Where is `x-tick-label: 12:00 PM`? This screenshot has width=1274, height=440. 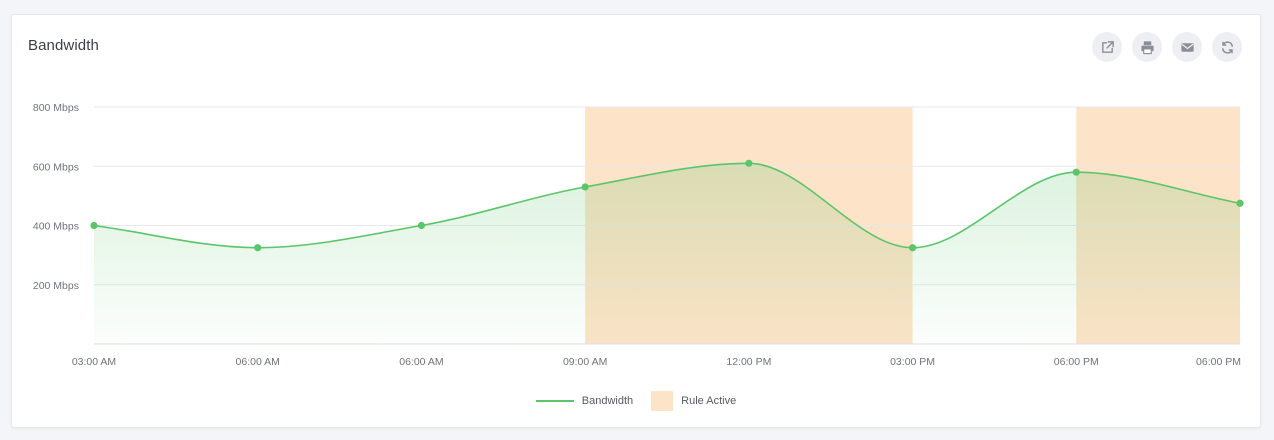
x-tick-label: 12:00 PM is located at coordinates (748, 362).